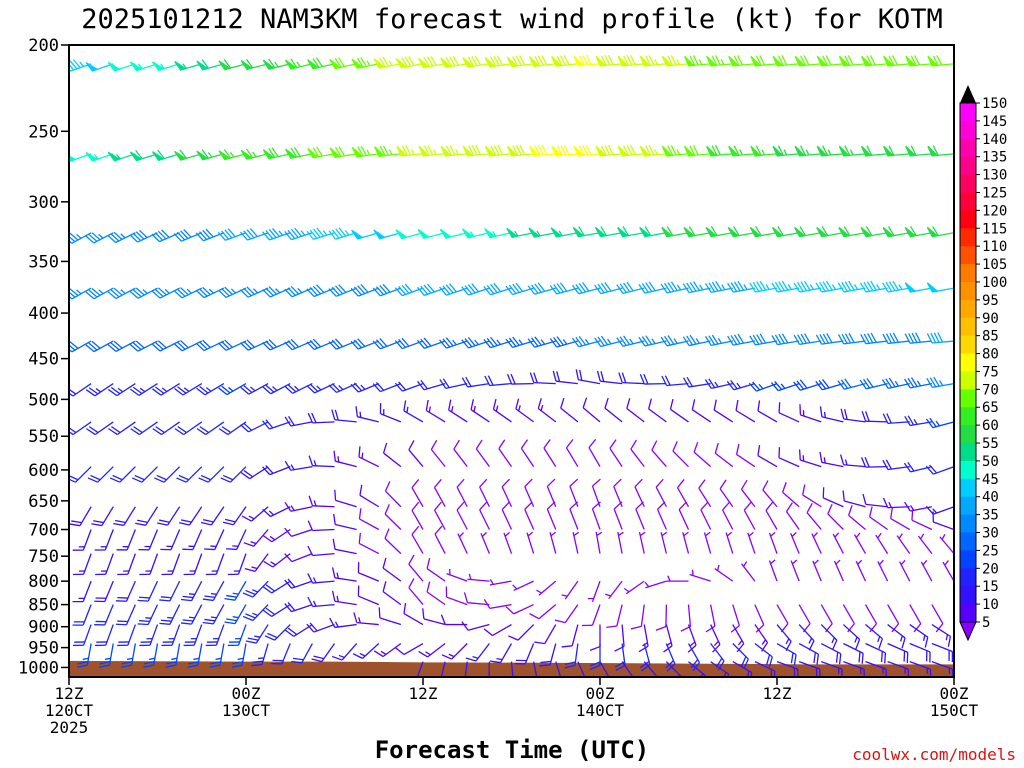 This screenshot has width=1024, height=768. Describe the element at coordinates (994, 122) in the screenshot. I see `colorbar-label: 145` at that location.